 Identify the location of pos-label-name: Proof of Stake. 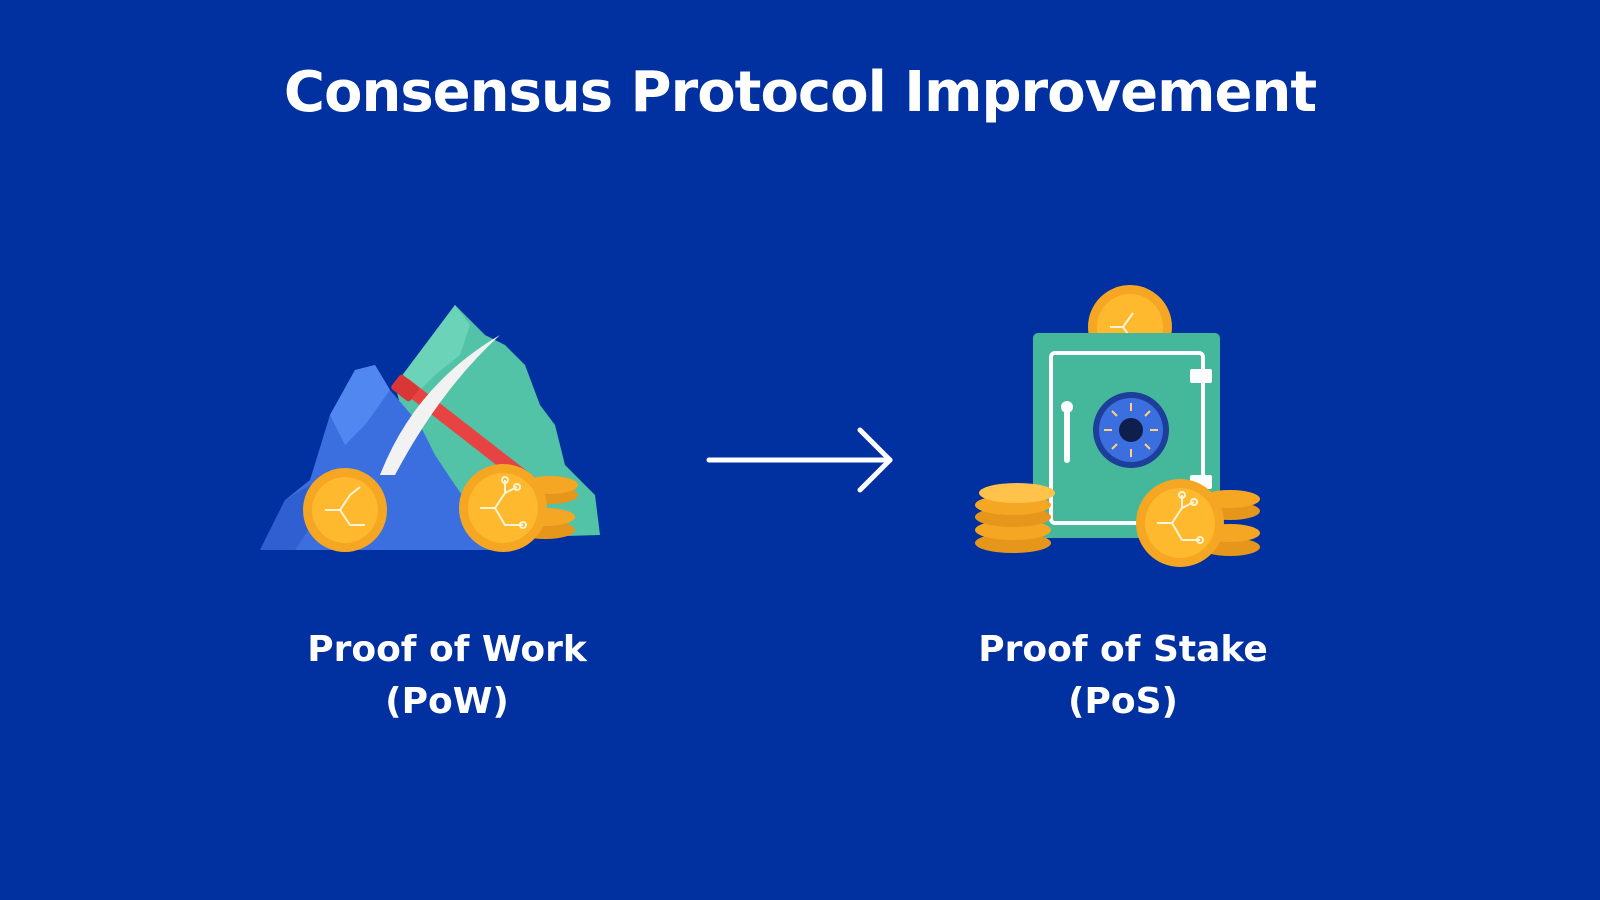
(1123, 649).